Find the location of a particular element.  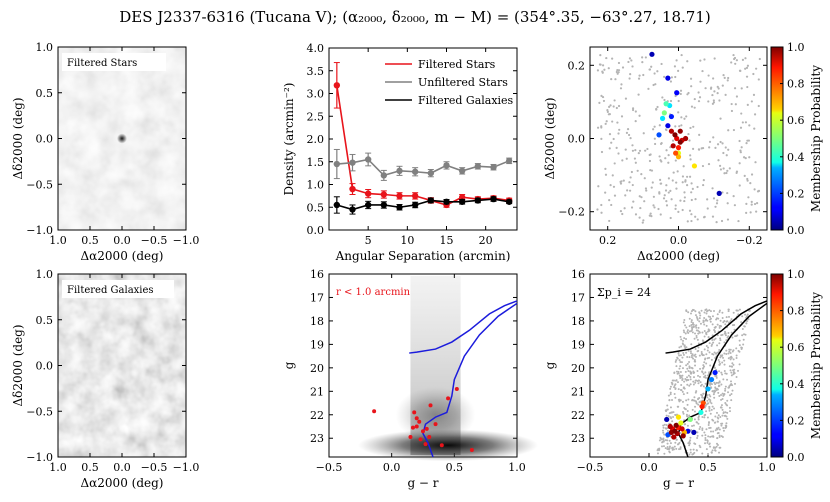

legend-label: Unfiltered Stars is located at coordinates (463, 82).